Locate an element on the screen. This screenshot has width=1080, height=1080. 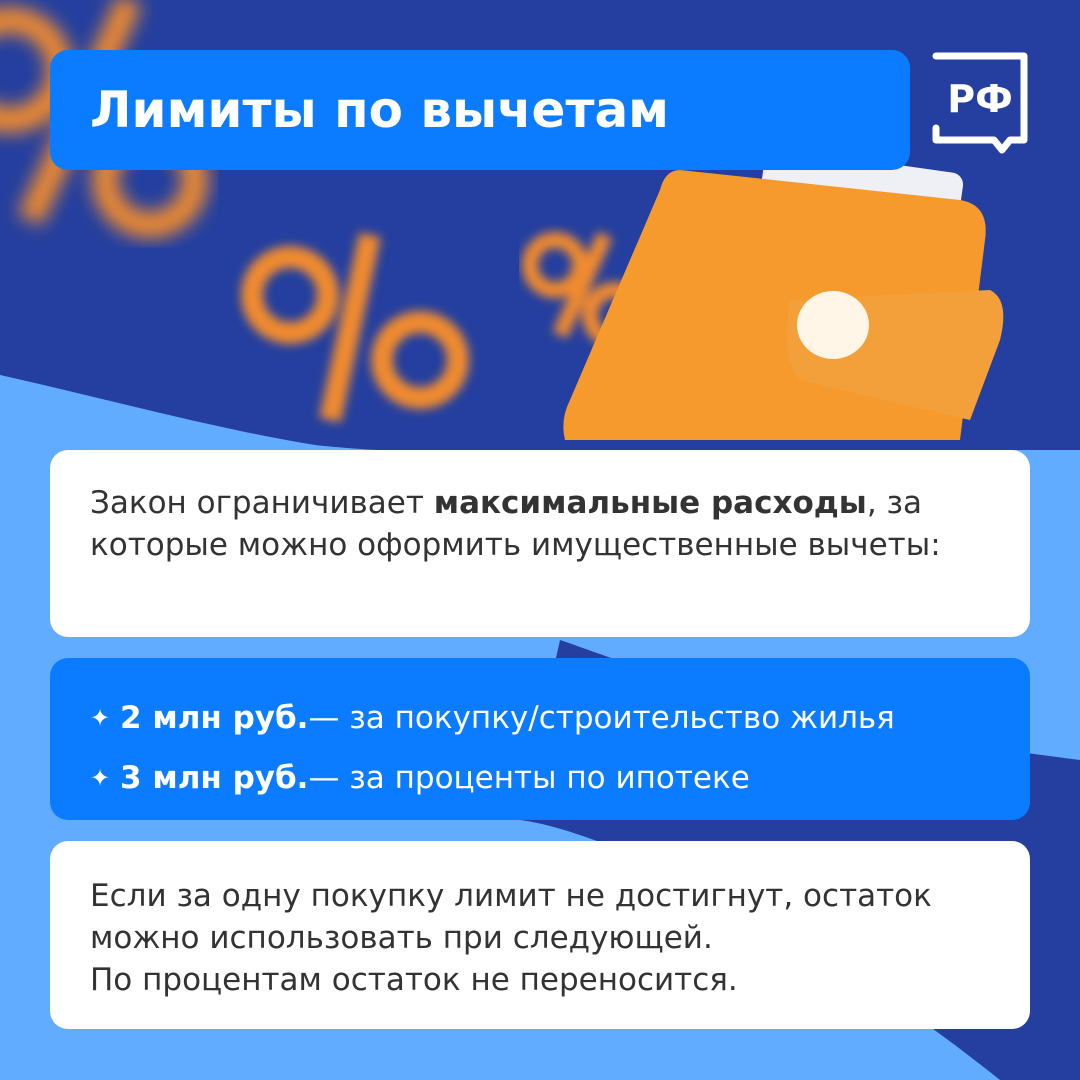
limit-amount: 2 млн руб. is located at coordinates (214, 718).